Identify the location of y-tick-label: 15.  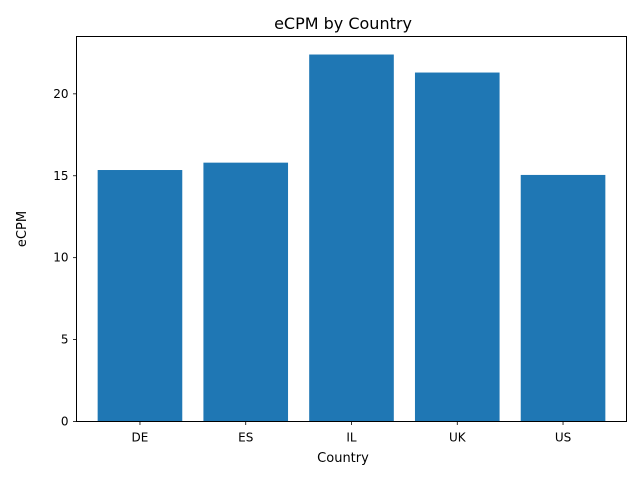
(60, 176).